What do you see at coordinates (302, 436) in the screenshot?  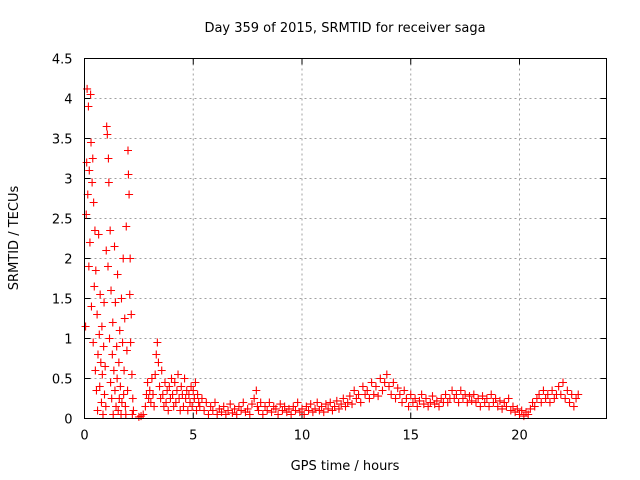 I see `x-tick-label: 10` at bounding box center [302, 436].